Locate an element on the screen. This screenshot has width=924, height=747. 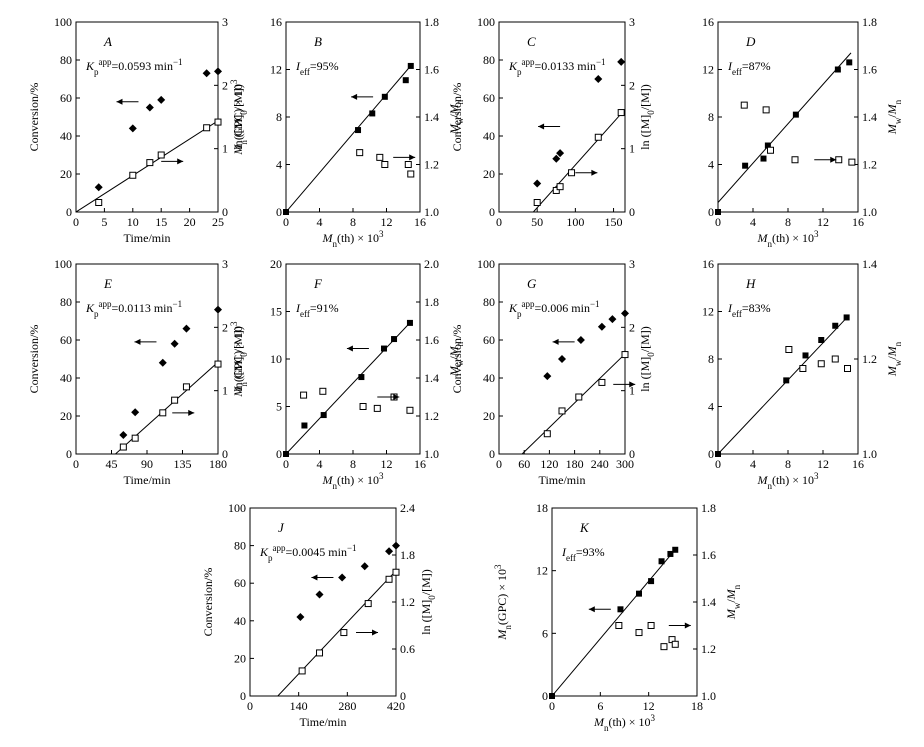
x-tick-label: 10 is located at coordinates (133, 222).